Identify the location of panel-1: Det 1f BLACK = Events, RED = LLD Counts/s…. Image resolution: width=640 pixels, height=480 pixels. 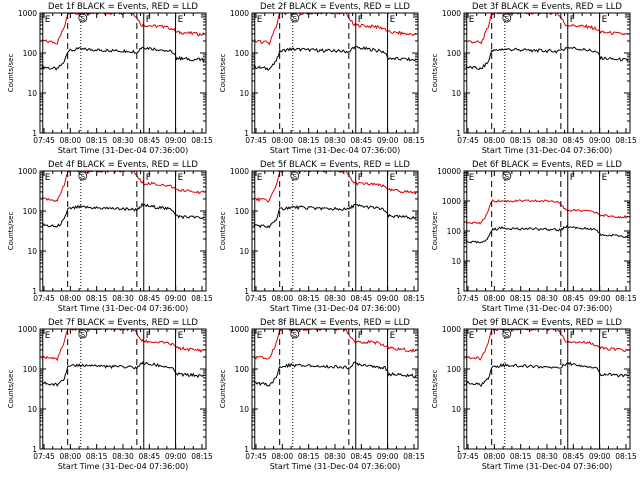
(110, 78).